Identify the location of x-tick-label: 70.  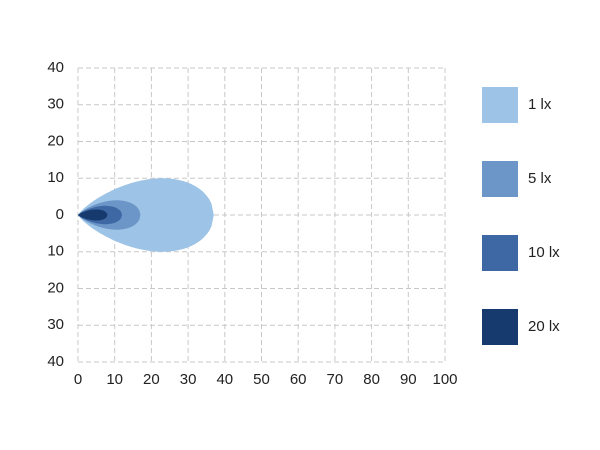
(335, 379).